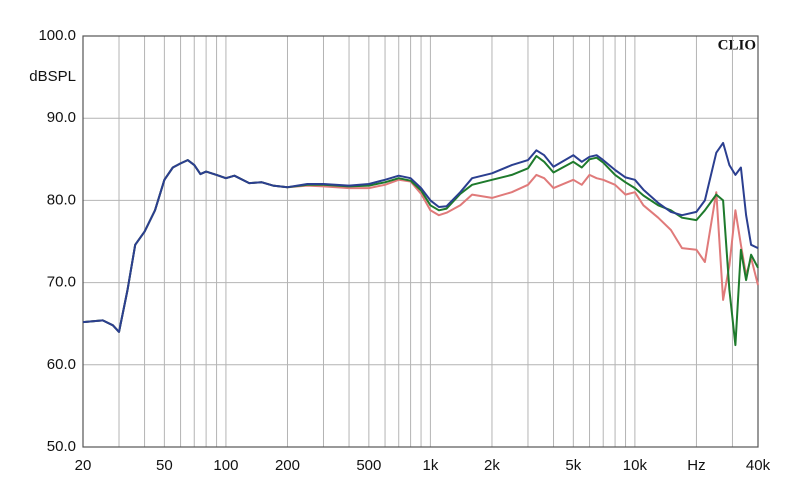 This screenshot has width=800, height=504. What do you see at coordinates (225, 465) in the screenshot?
I see `x-tick-label: 100` at bounding box center [225, 465].